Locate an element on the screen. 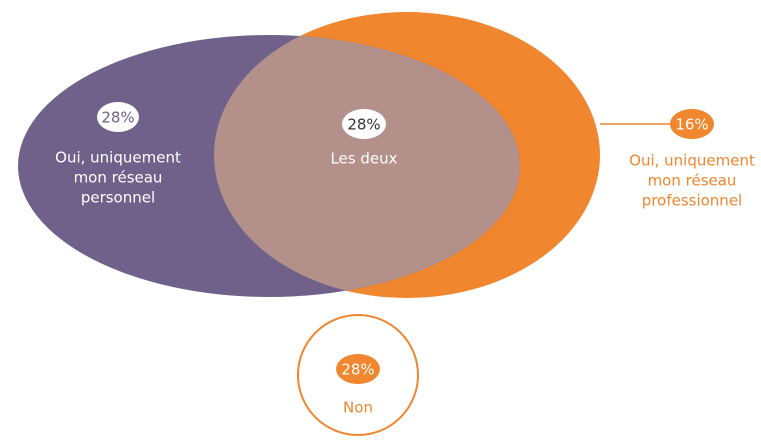 The width and height of the screenshot is (761, 440). none-set is located at coordinates (358, 375).